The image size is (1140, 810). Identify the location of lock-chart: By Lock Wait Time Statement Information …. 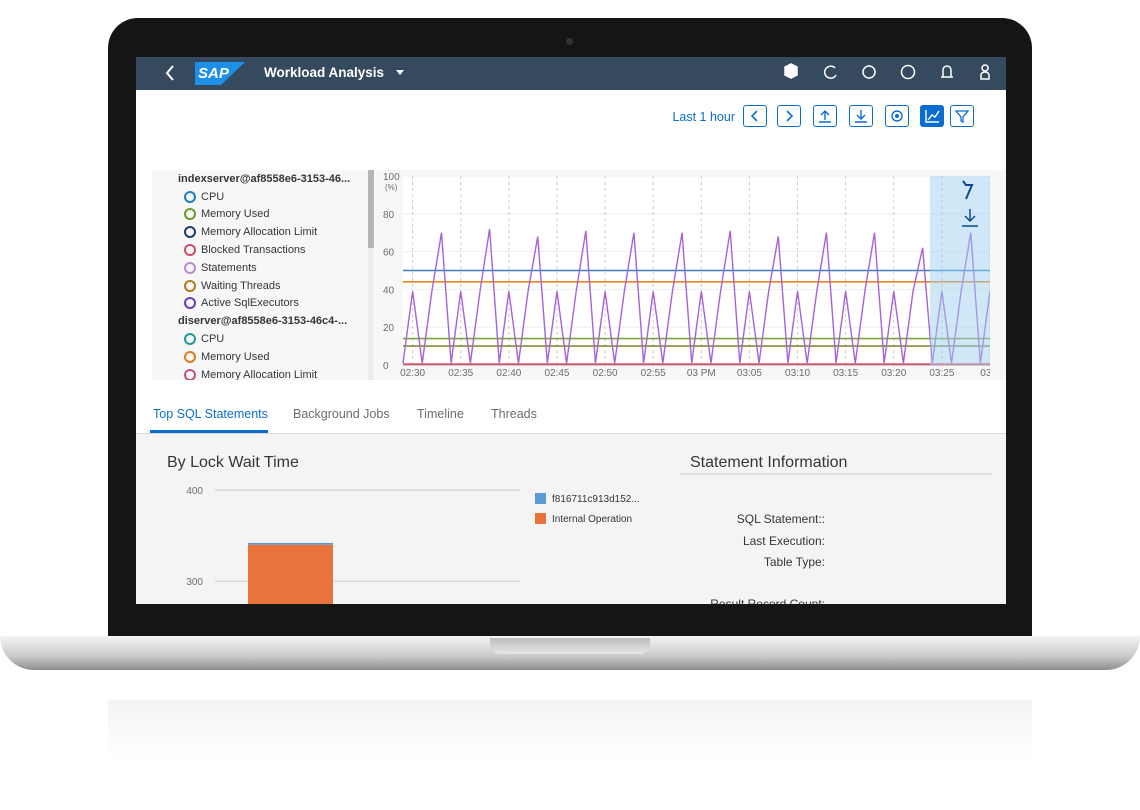
(579, 529).